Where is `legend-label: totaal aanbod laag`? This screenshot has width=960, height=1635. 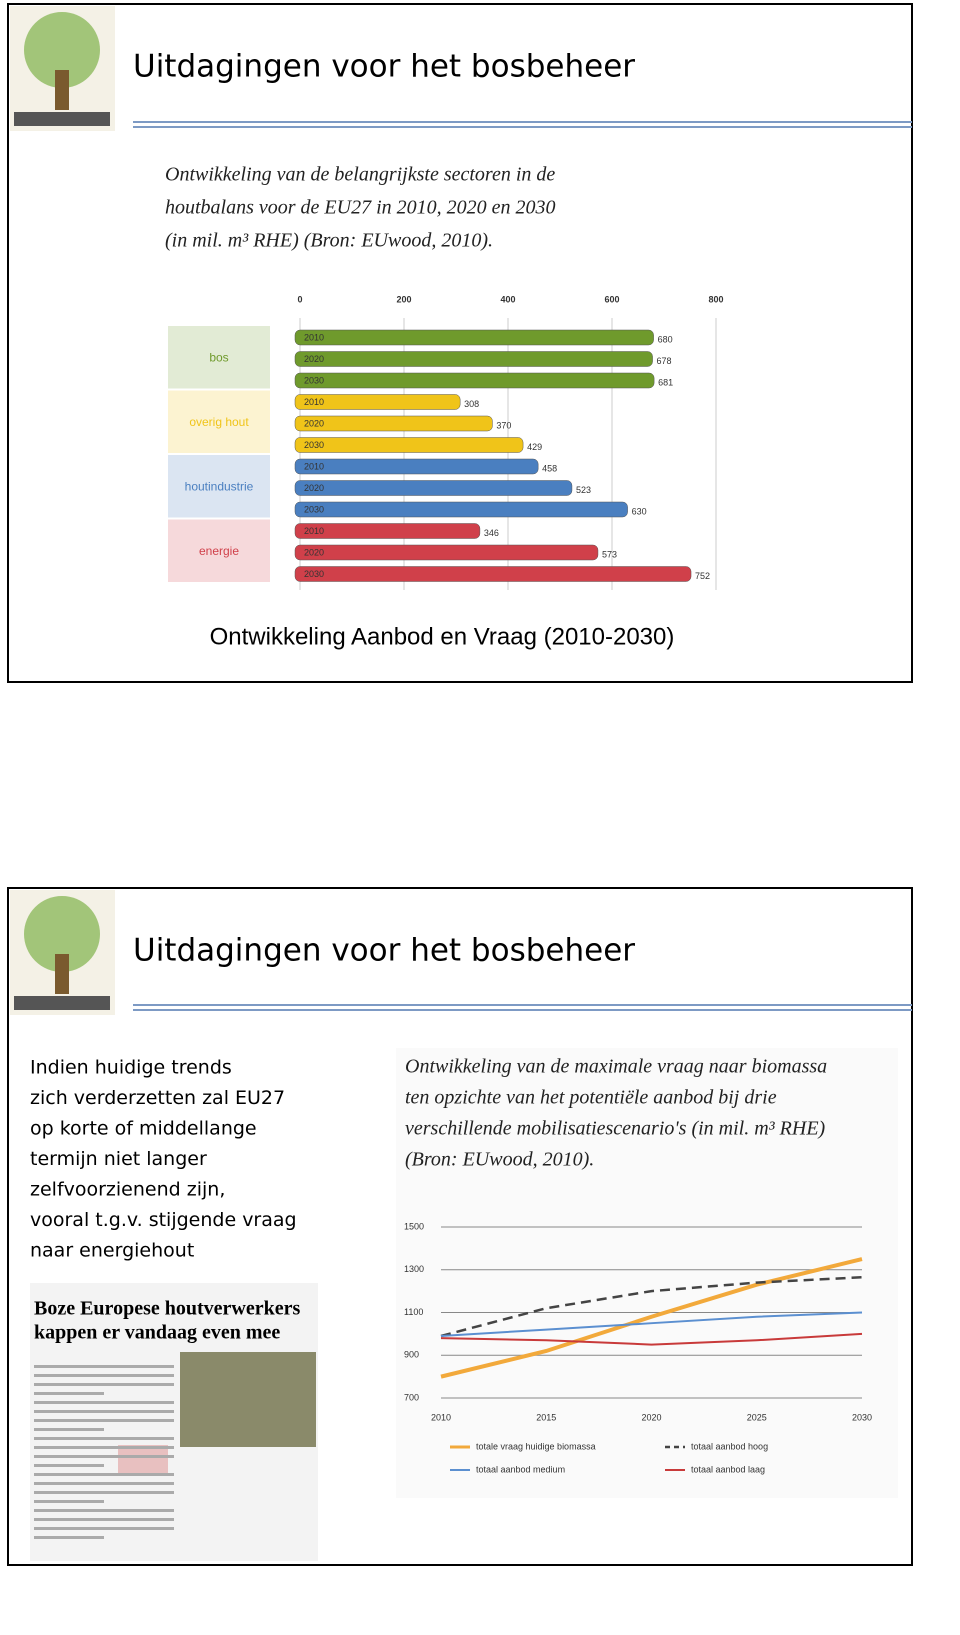
legend-label: totaal aanbod laag is located at coordinates (728, 1469).